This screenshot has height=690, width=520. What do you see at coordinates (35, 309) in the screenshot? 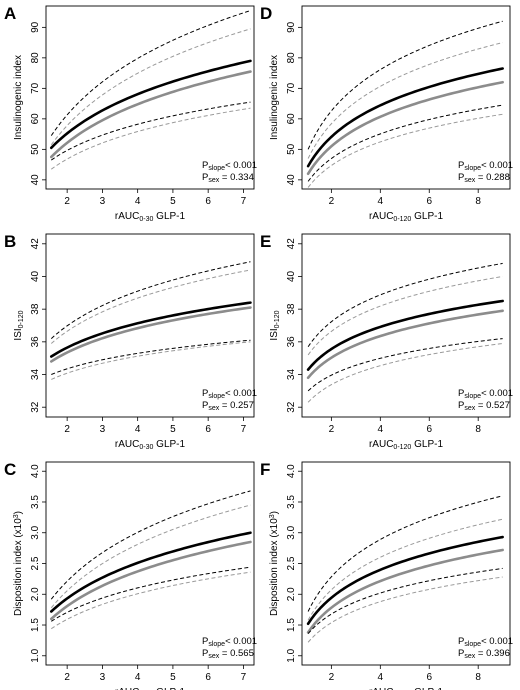
I see `y-tick-label: 38` at bounding box center [35, 309].